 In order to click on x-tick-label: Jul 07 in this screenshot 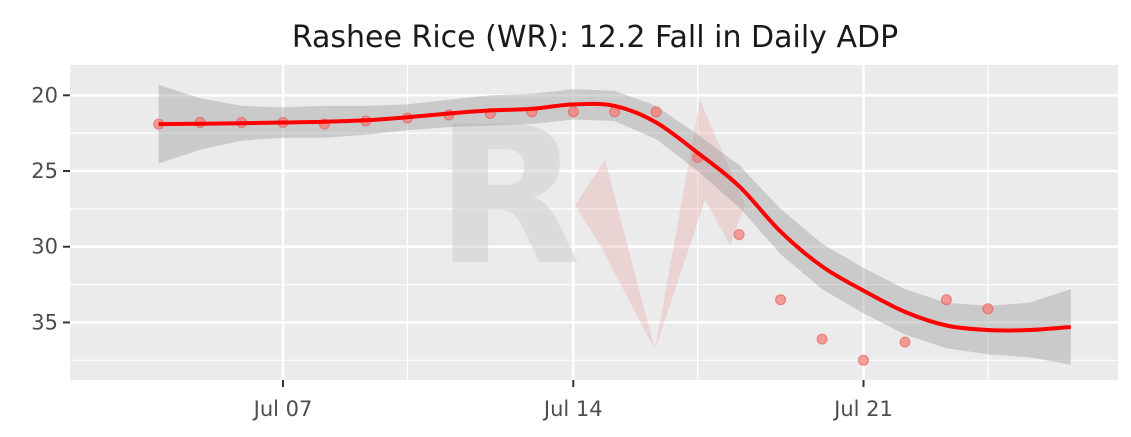, I will do `click(282, 409)`.